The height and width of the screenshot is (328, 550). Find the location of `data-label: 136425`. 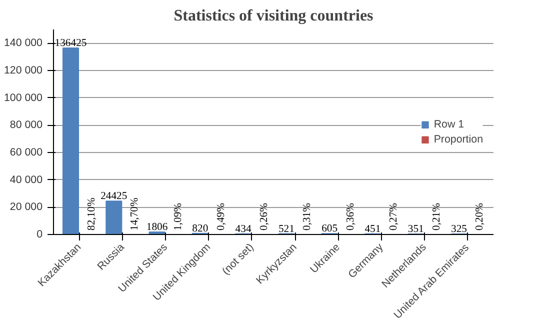

data-label: 136425 is located at coordinates (70, 44).